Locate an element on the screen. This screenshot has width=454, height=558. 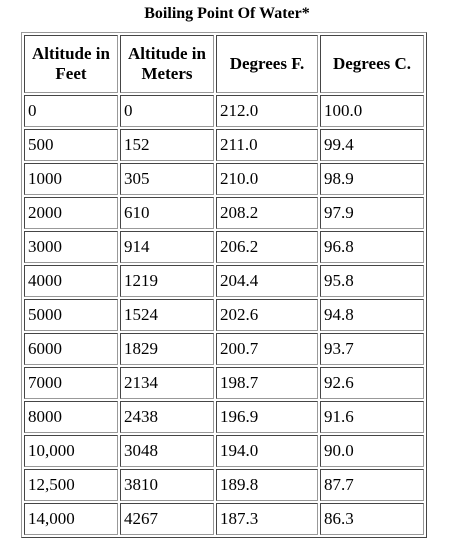
table-cell: 204.4 is located at coordinates (267, 281).